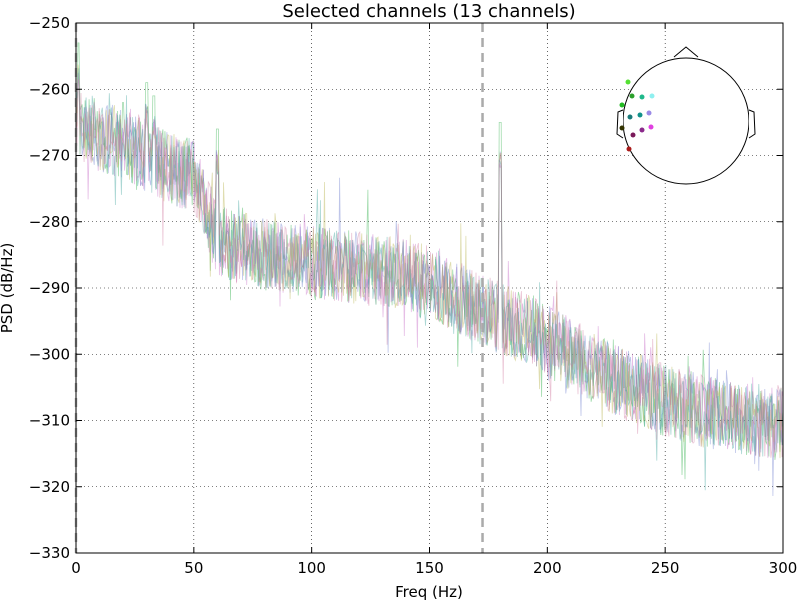 The width and height of the screenshot is (800, 604). I want to click on y-tick-label: −260, so click(49, 89).